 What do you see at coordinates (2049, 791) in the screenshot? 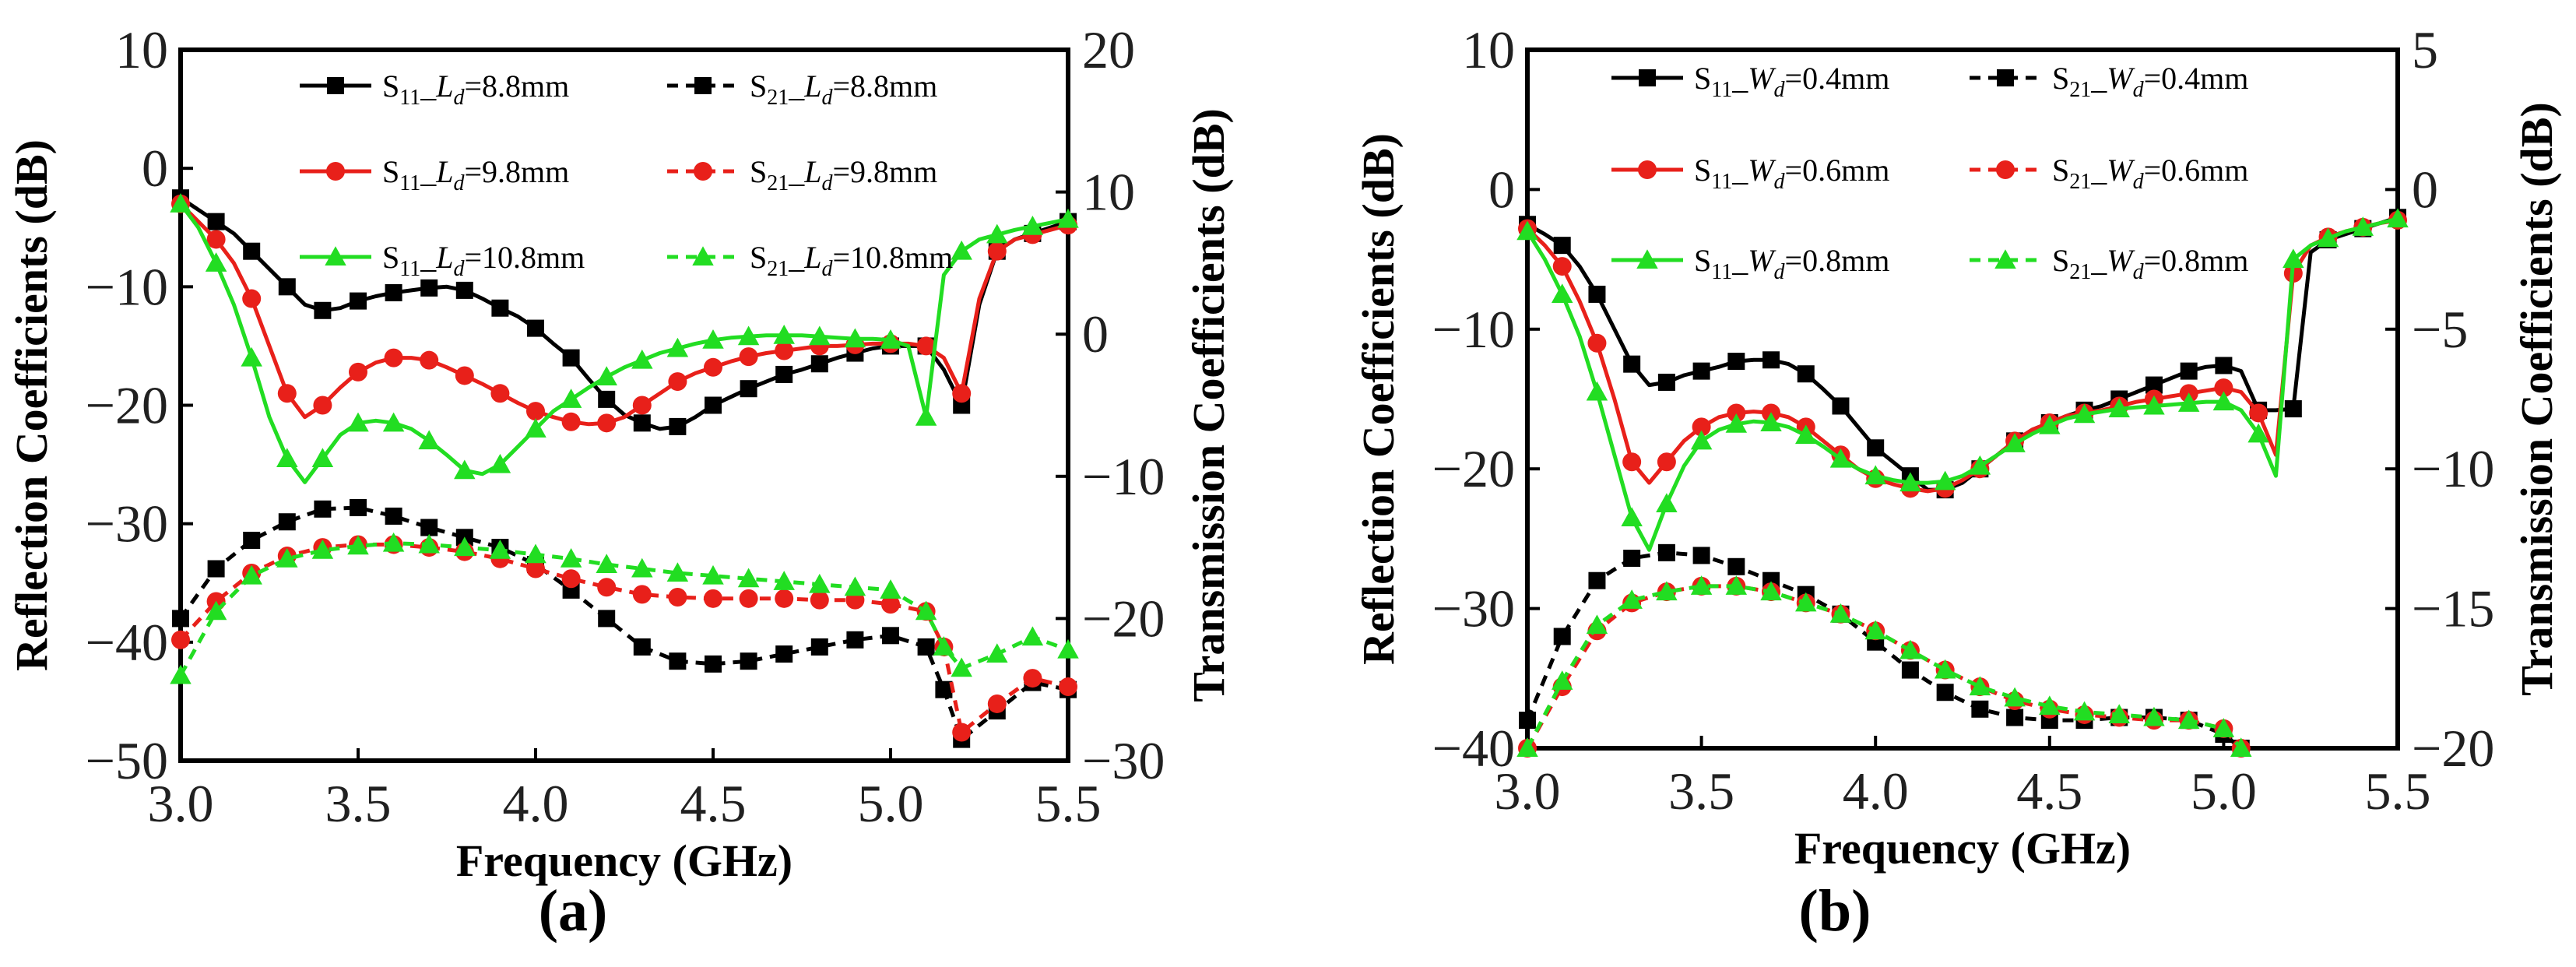
I see `x-tick-label: 4.5` at bounding box center [2049, 791].